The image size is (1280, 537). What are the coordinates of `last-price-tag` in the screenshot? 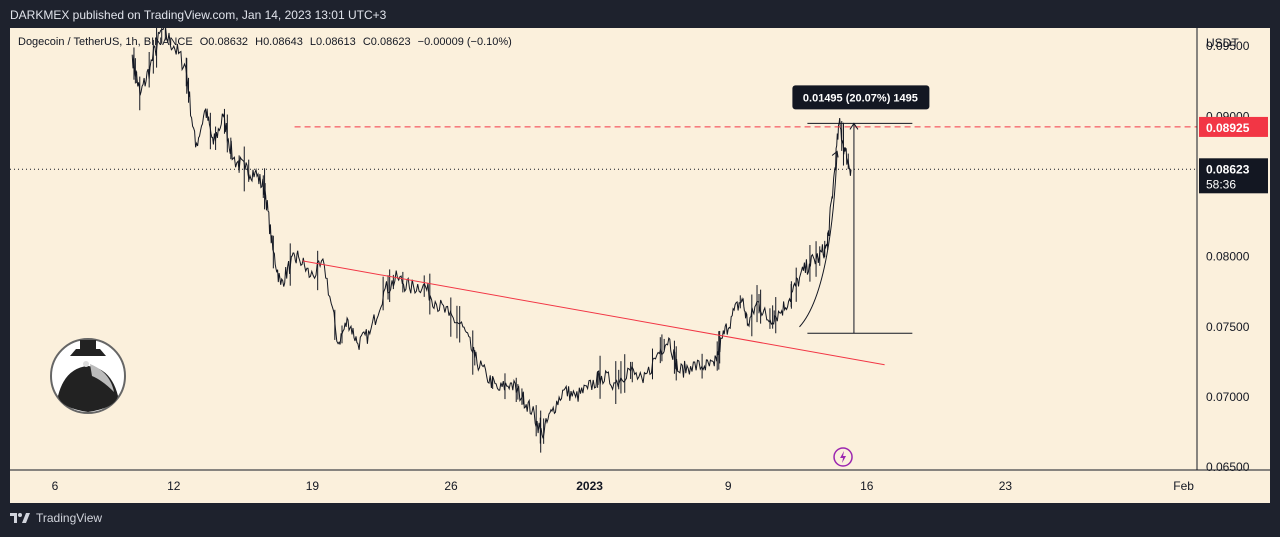 It's located at (1233, 176).